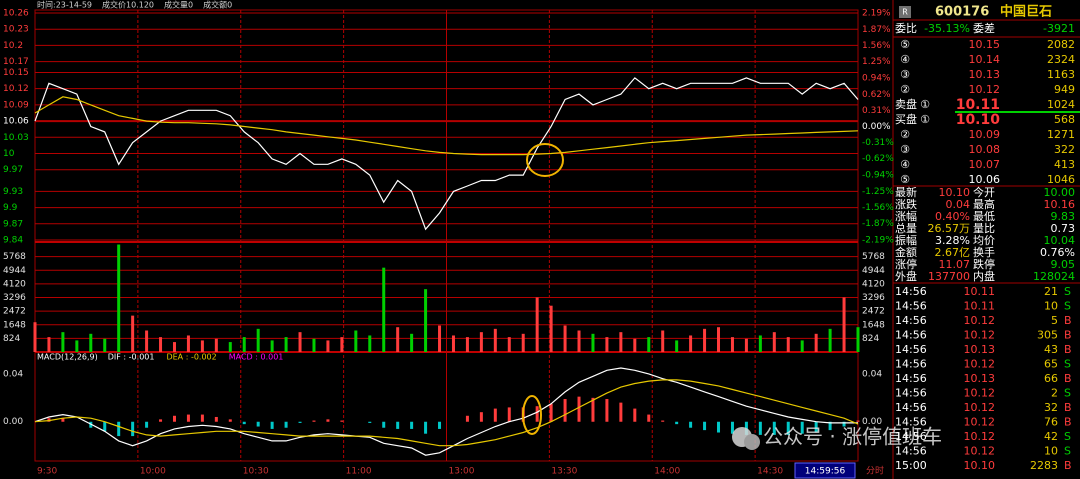 This screenshot has height=479, width=1080. Describe the element at coordinates (985, 59) in the screenshot. I see `quote-text: 10.14` at that location.